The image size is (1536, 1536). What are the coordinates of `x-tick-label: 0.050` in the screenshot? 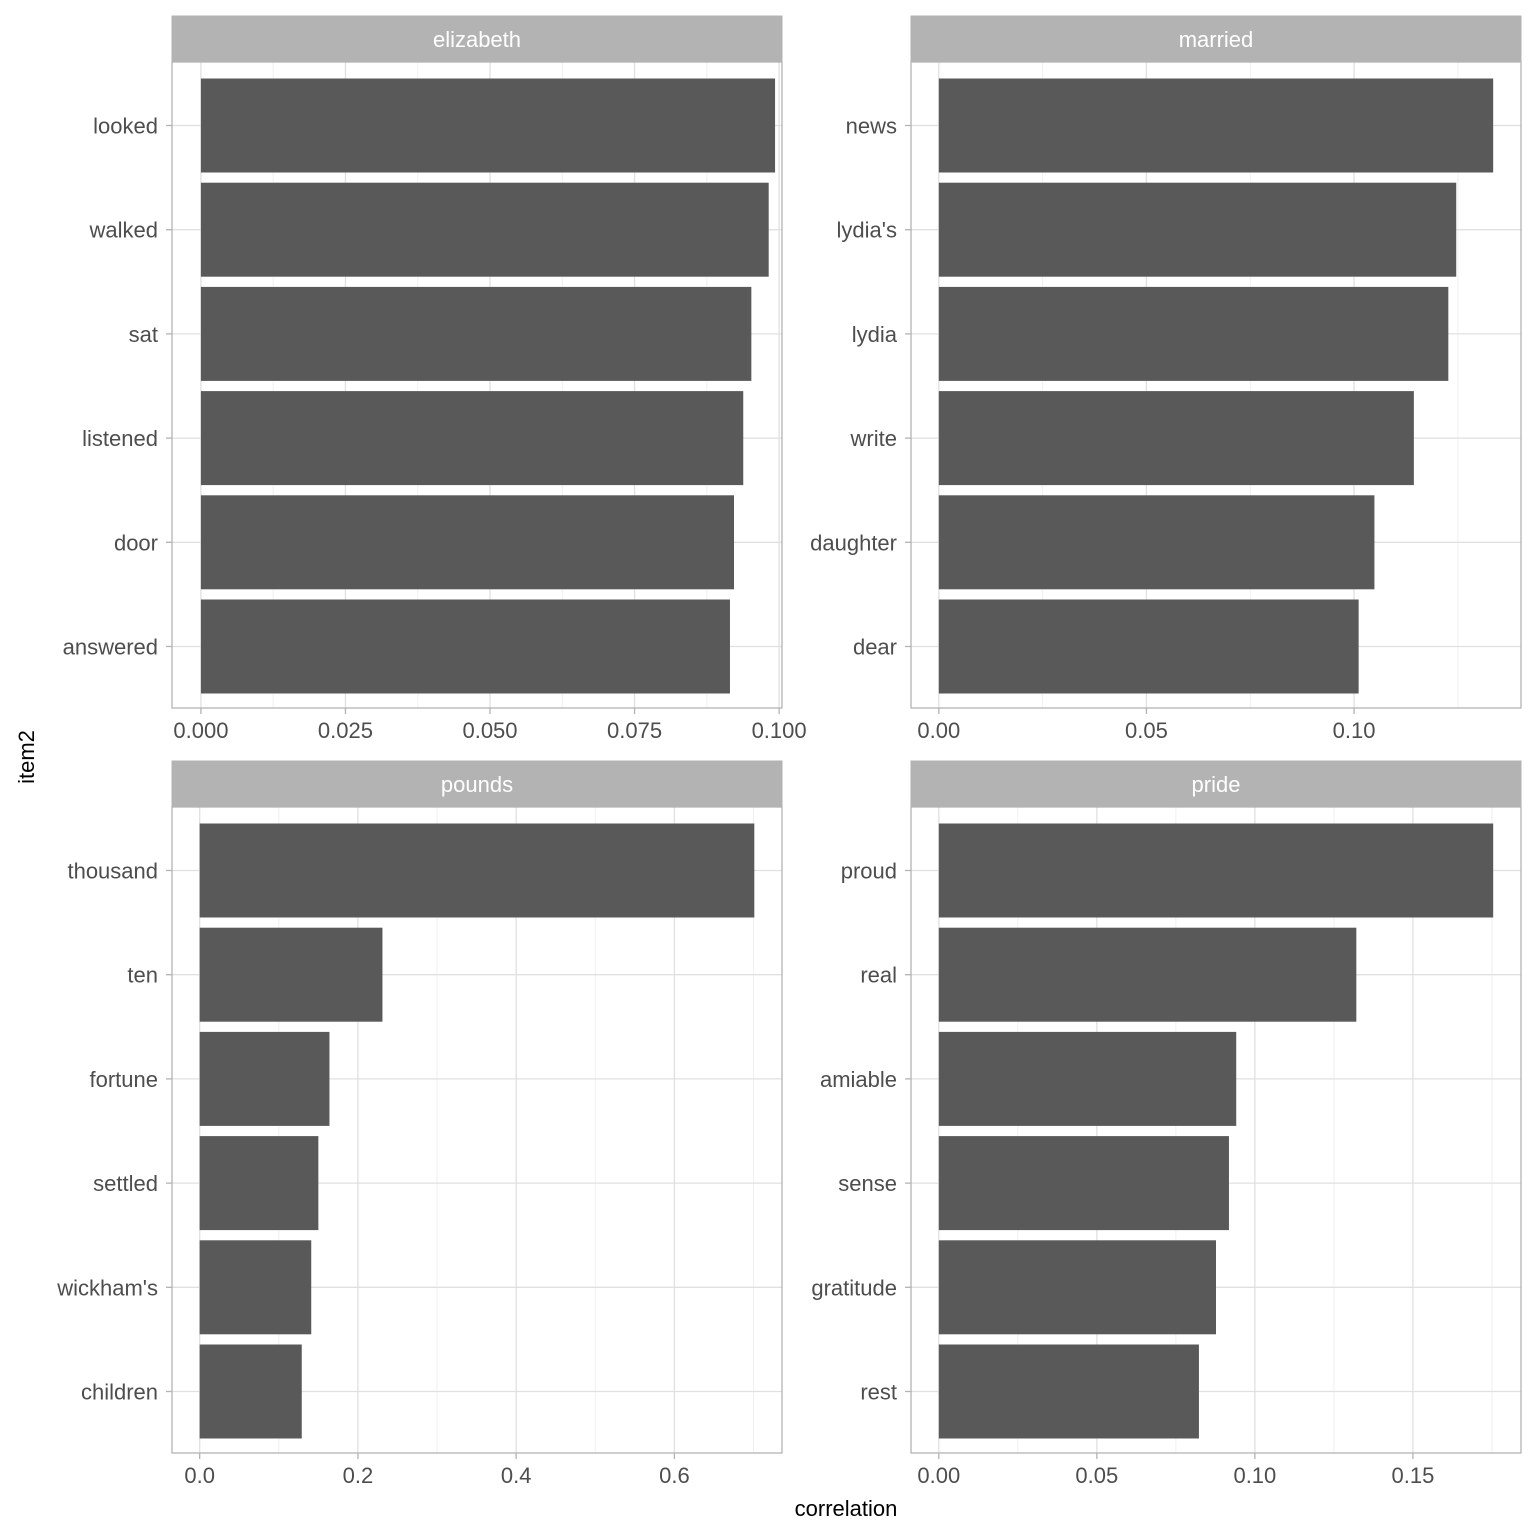 It's located at (489, 730).